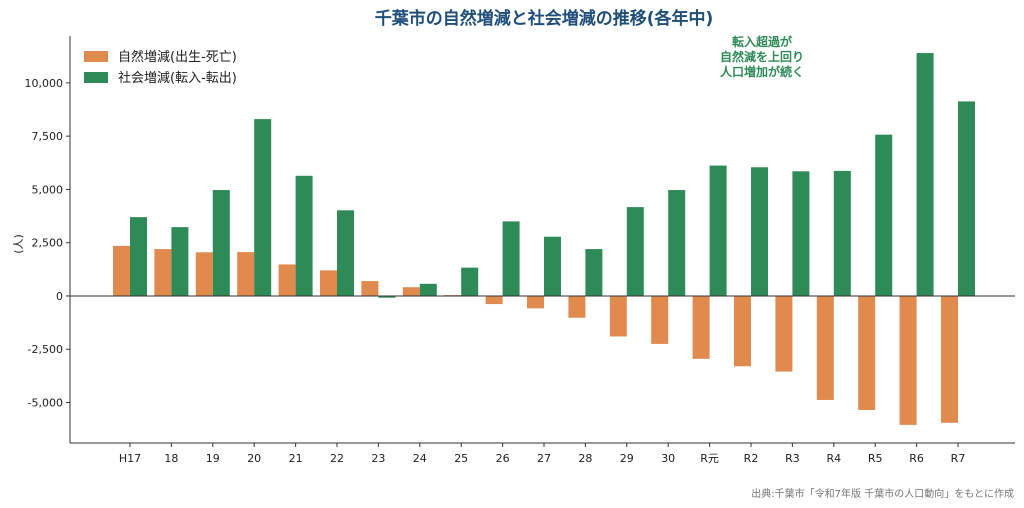 The width and height of the screenshot is (1024, 508). What do you see at coordinates (177, 78) in the screenshot?
I see `legend-label-social: 社会増減(転入-転出)` at bounding box center [177, 78].